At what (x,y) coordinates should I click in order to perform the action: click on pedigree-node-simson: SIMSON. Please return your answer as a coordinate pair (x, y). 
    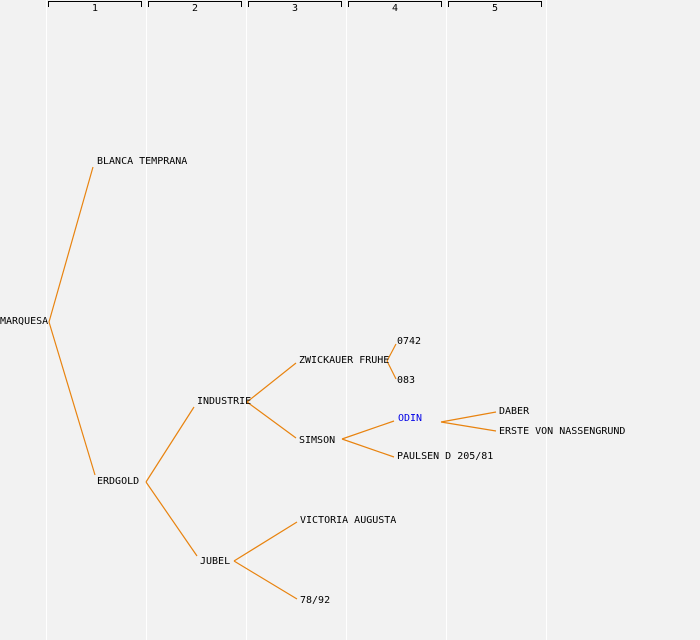
    Looking at the image, I should click on (317, 440).